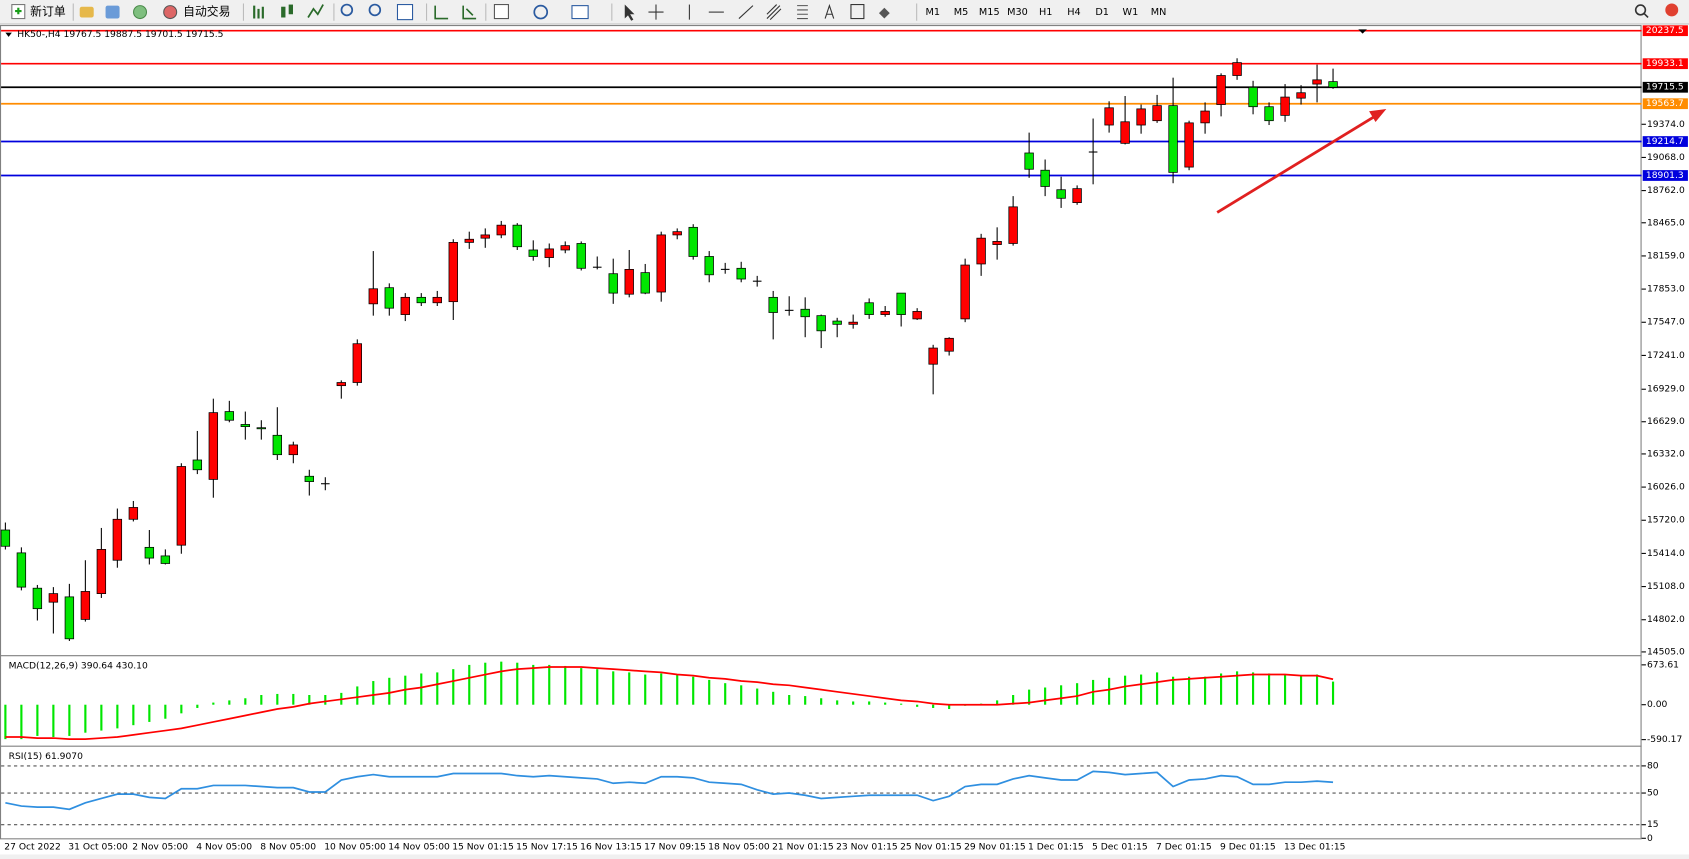 This screenshot has height=859, width=1689. I want to click on search, so click(1640, 10).